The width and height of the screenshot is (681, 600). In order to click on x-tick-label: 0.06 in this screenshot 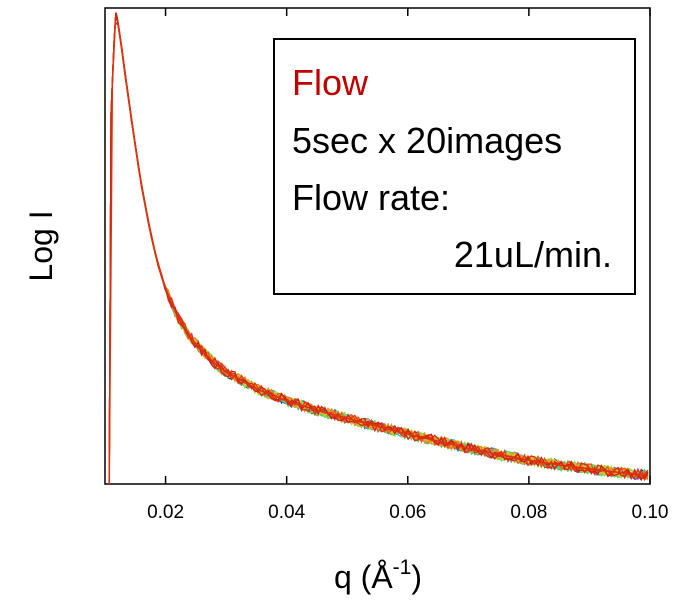, I will do `click(407, 512)`.